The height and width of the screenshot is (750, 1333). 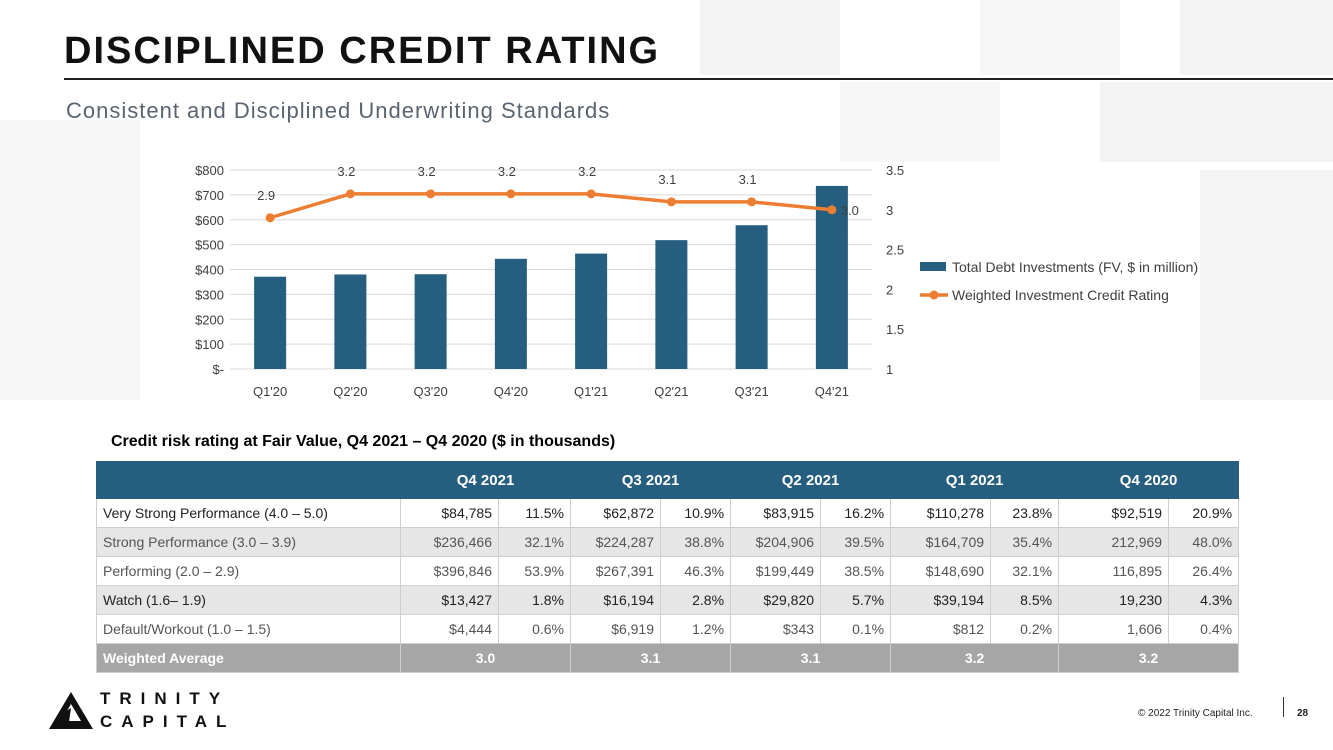 What do you see at coordinates (696, 600) in the screenshot?
I see `percent-cell: 2.8%` at bounding box center [696, 600].